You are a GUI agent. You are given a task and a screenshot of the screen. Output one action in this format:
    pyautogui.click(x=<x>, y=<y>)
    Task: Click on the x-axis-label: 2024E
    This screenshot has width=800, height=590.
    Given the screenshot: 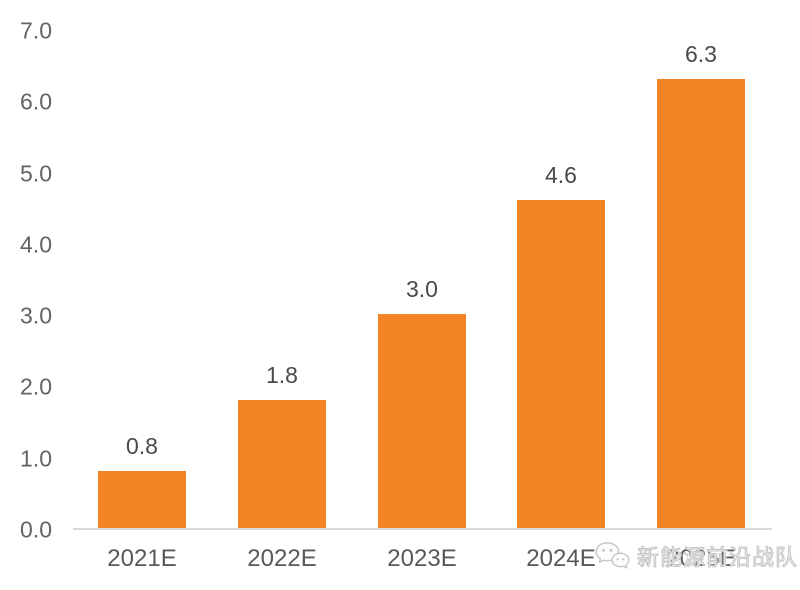 What is the action you would take?
    pyautogui.click(x=561, y=558)
    